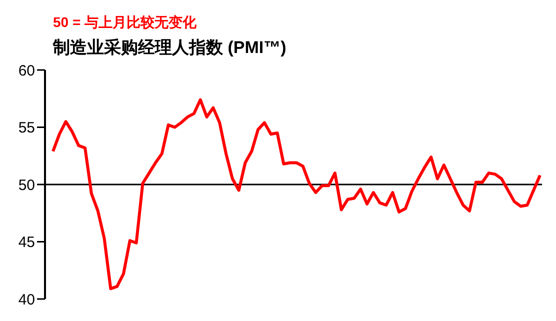  What do you see at coordinates (26, 243) in the screenshot?
I see `y-tick-label: 45` at bounding box center [26, 243].